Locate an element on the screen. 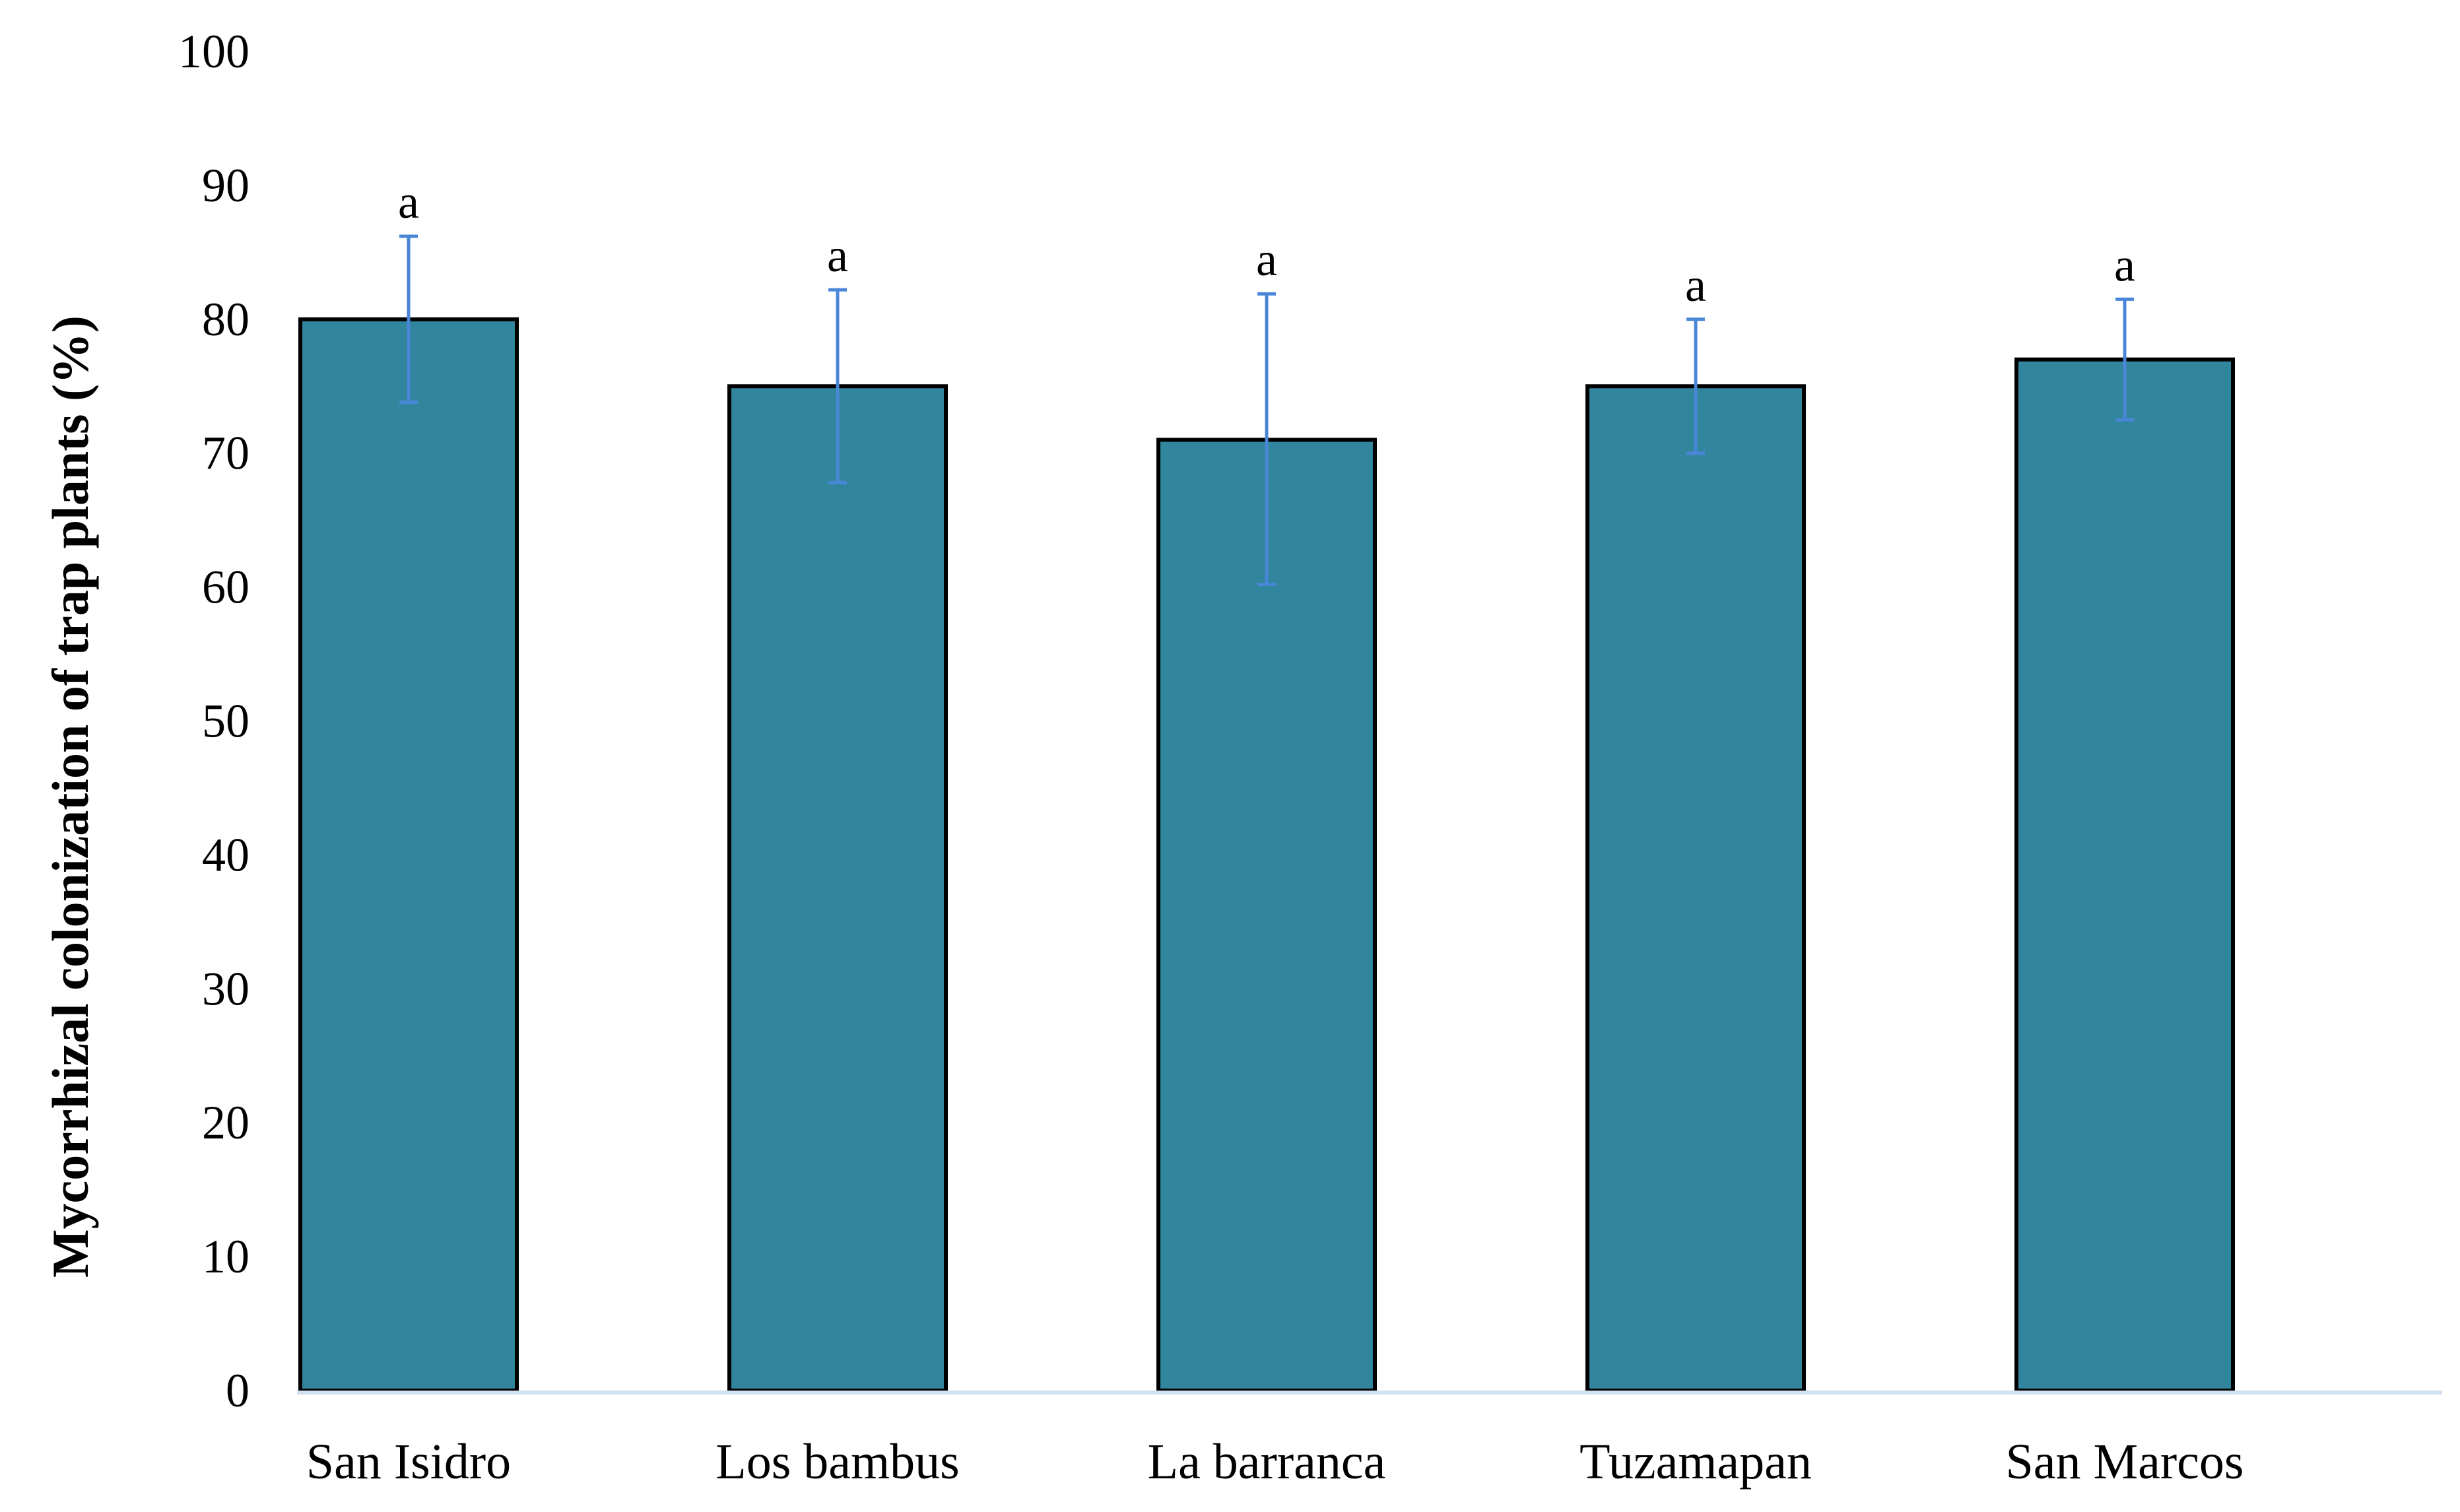 This screenshot has width=2460, height=1512. y-tick-label: 80 is located at coordinates (226, 319).